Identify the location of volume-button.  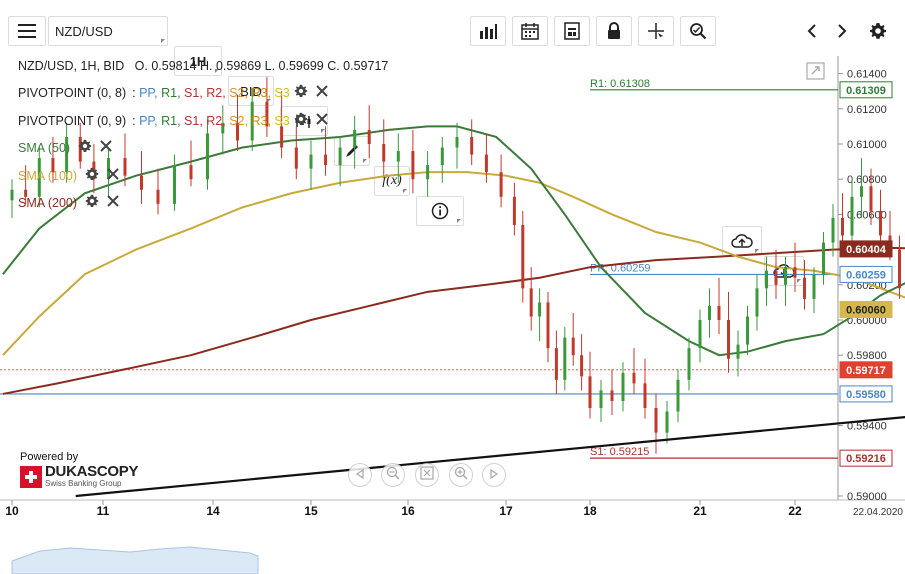
(488, 31).